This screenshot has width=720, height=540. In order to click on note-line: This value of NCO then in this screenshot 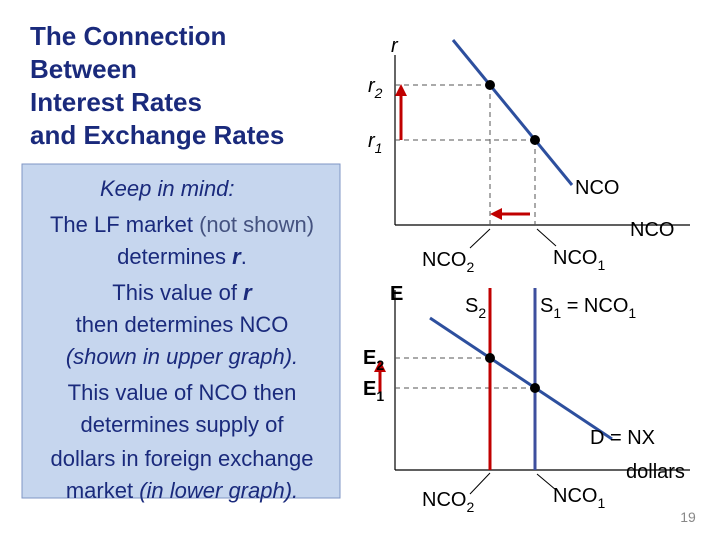, I will do `click(182, 392)`.